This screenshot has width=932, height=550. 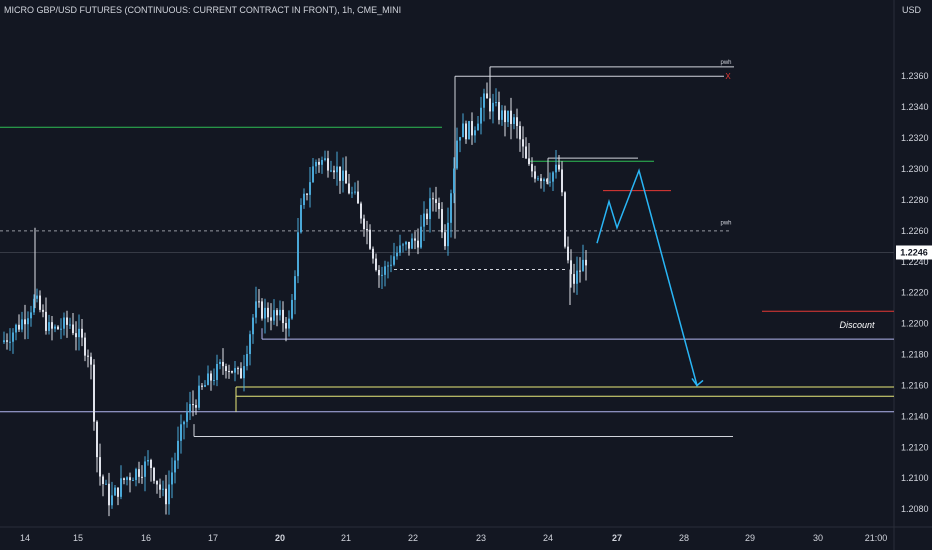 What do you see at coordinates (915, 324) in the screenshot?
I see `y-tick-label: 1.2200` at bounding box center [915, 324].